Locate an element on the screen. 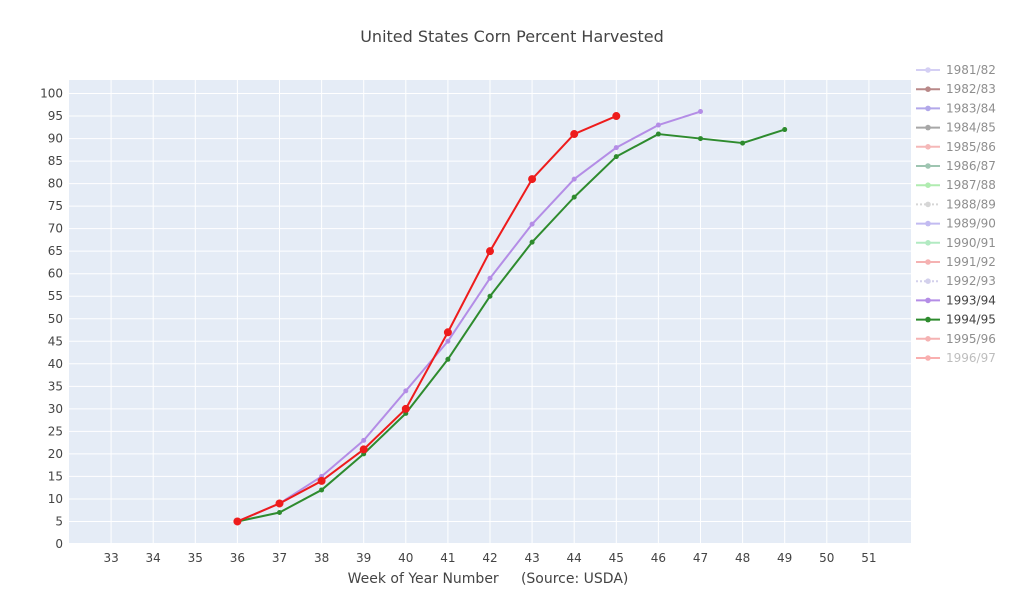 Image resolution: width=1024 pixels, height=607 pixels. legend-label: 1995/96 is located at coordinates (971, 339).